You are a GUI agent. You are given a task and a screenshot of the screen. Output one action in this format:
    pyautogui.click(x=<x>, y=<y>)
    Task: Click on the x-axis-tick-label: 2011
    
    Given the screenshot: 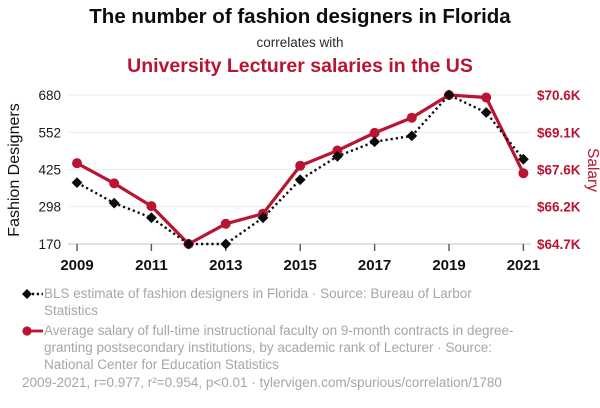 What is the action you would take?
    pyautogui.click(x=151, y=265)
    